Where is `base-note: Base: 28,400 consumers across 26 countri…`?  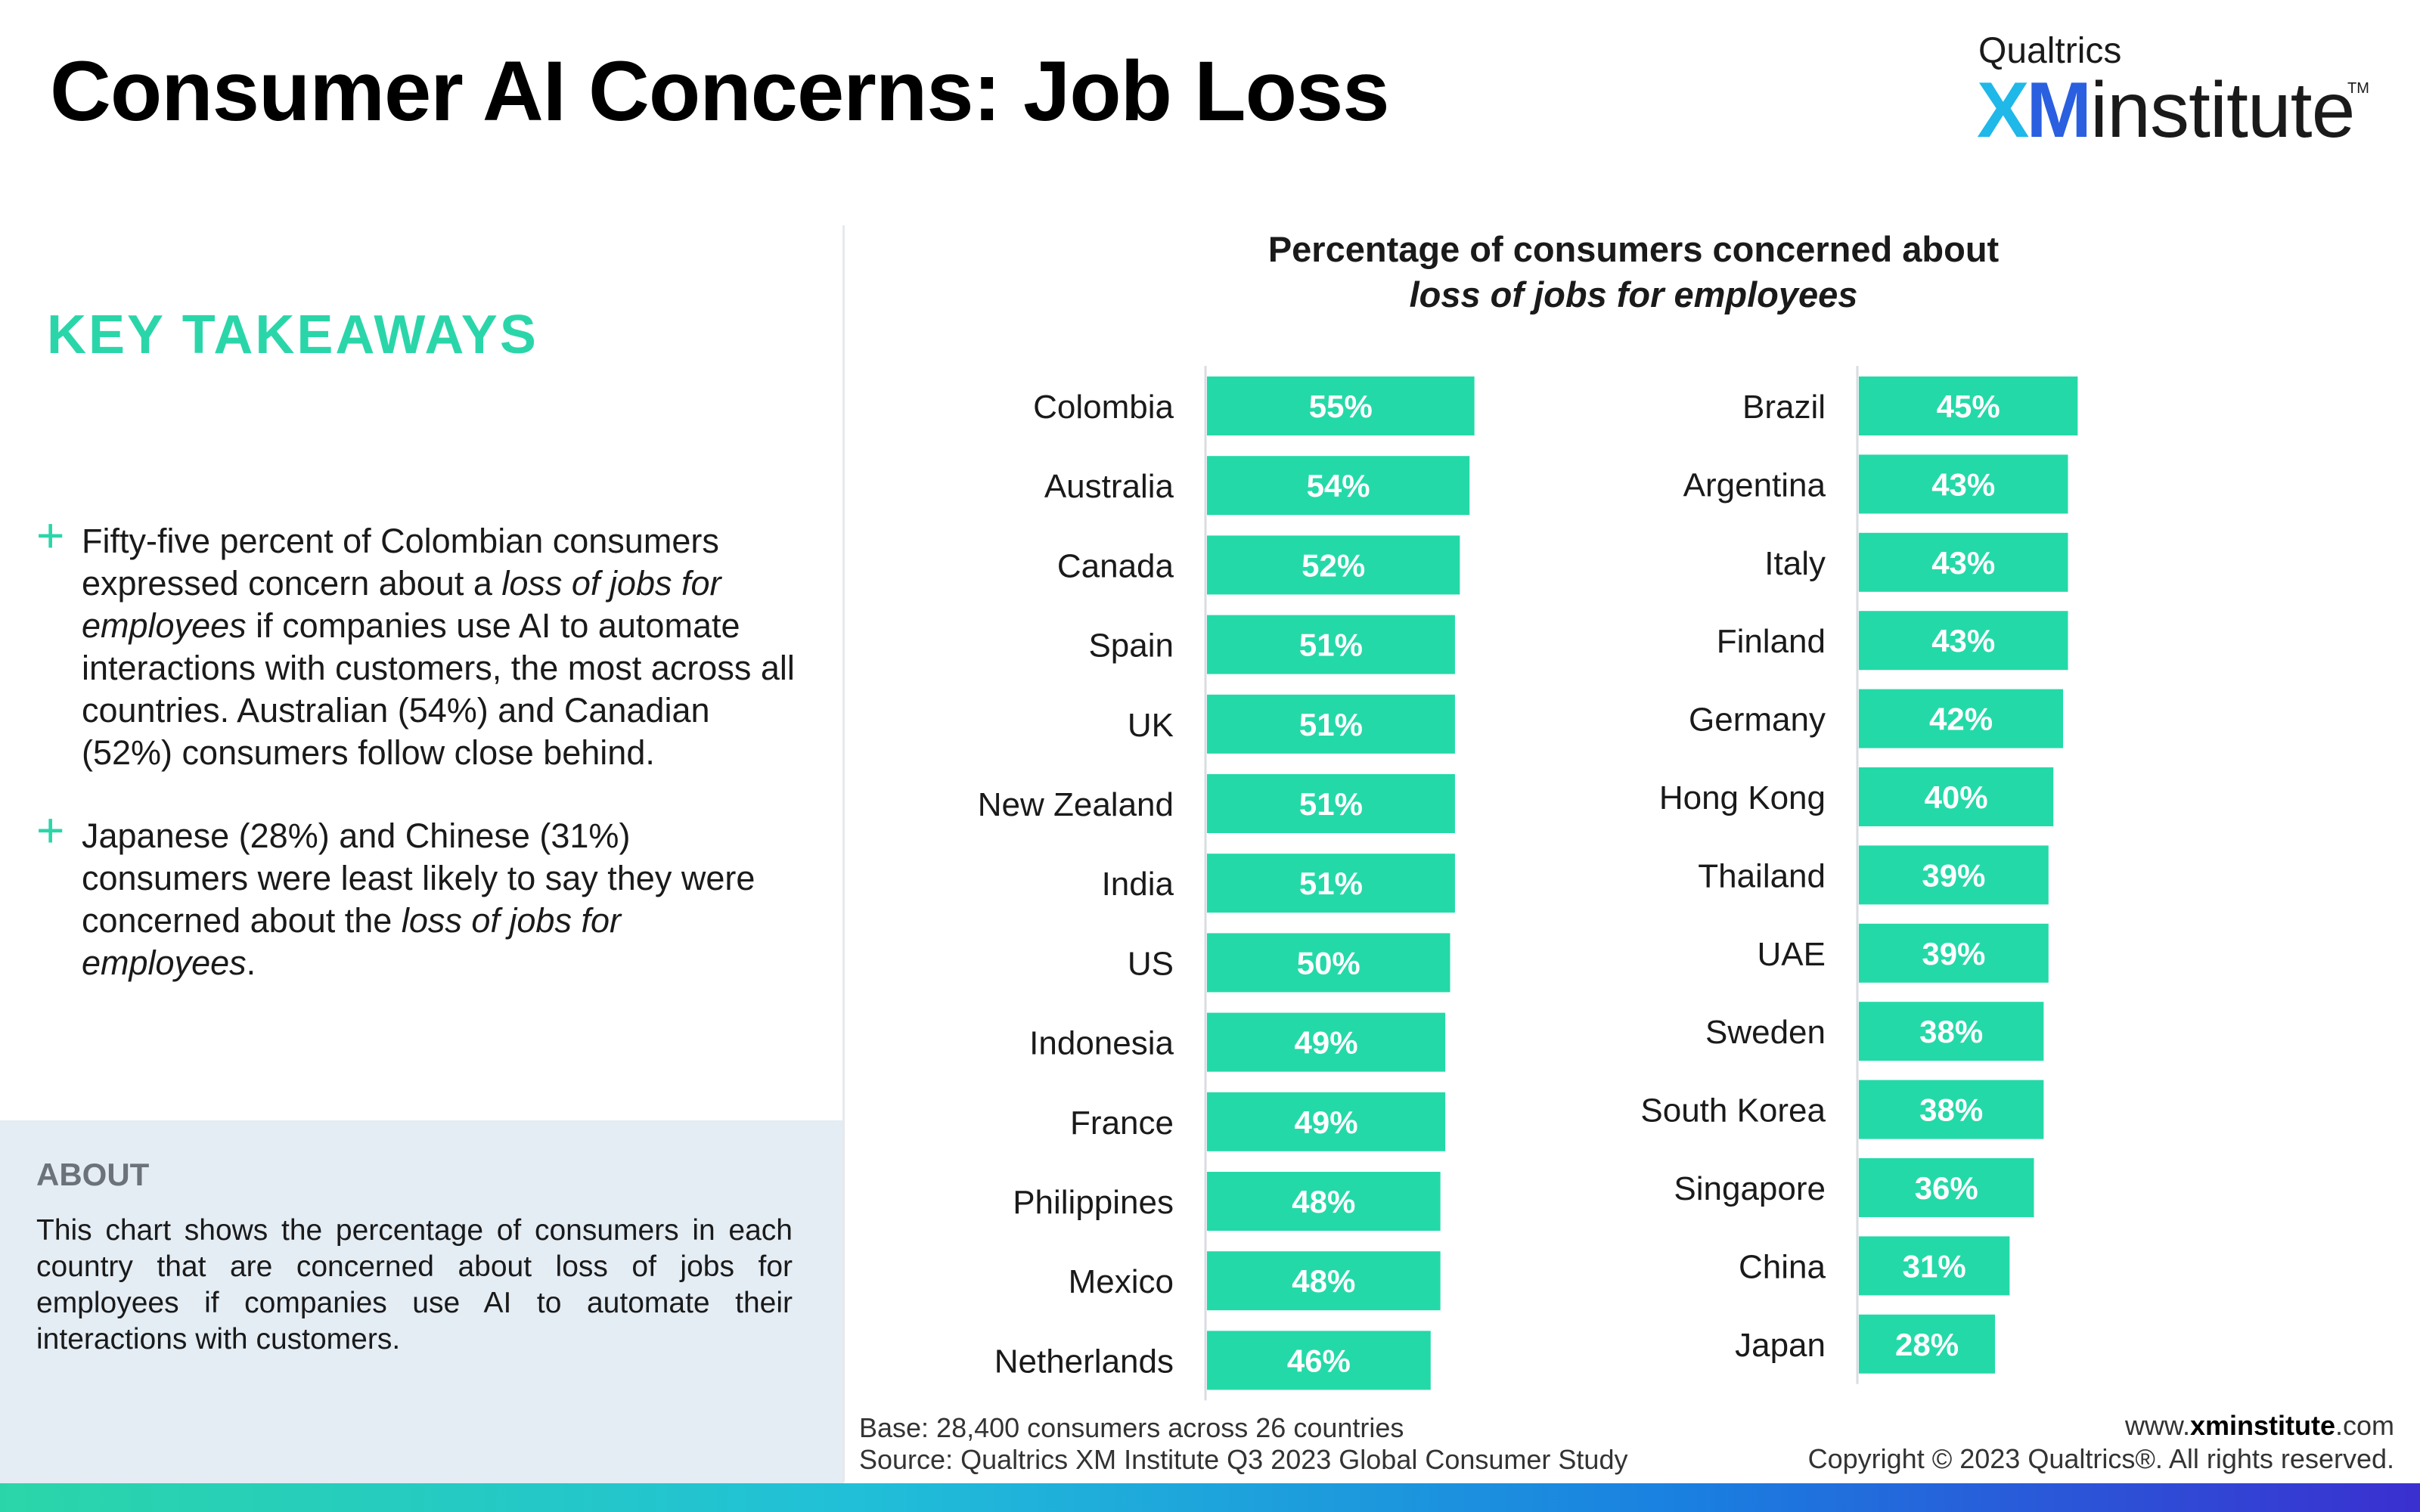 base-note: Base: 28,400 consumers across 26 countri… is located at coordinates (1131, 1427).